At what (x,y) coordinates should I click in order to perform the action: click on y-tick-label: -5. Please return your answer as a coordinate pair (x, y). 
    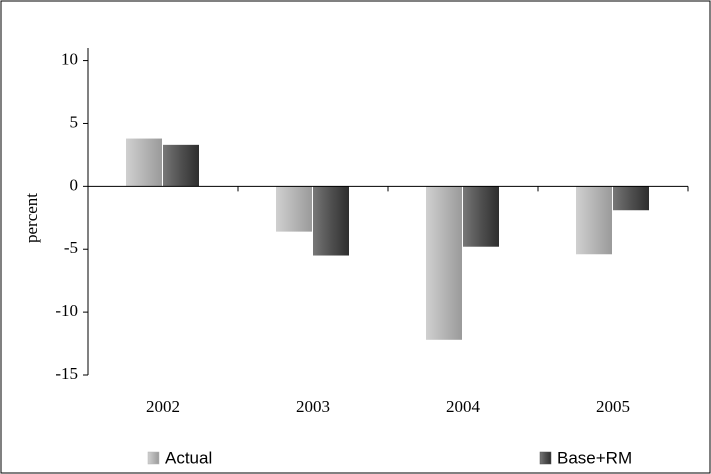
    Looking at the image, I should click on (71, 247).